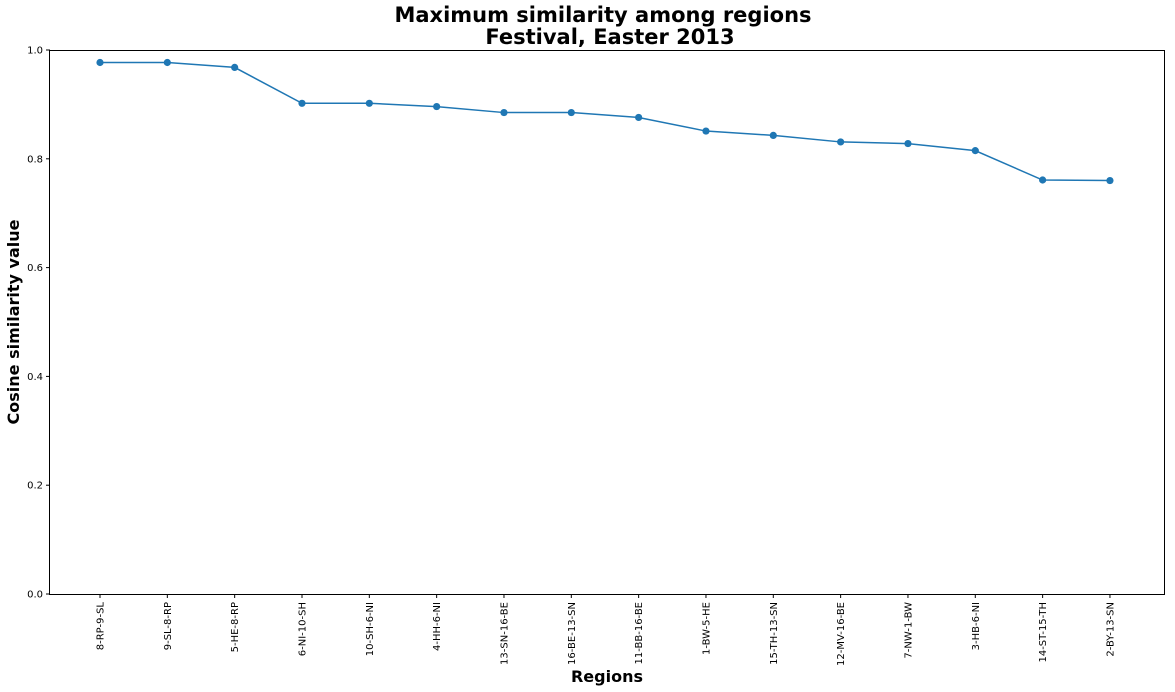 The width and height of the screenshot is (1175, 692). What do you see at coordinates (572, 633) in the screenshot?
I see `x-tick-label: 16-BE-13-SN` at bounding box center [572, 633].